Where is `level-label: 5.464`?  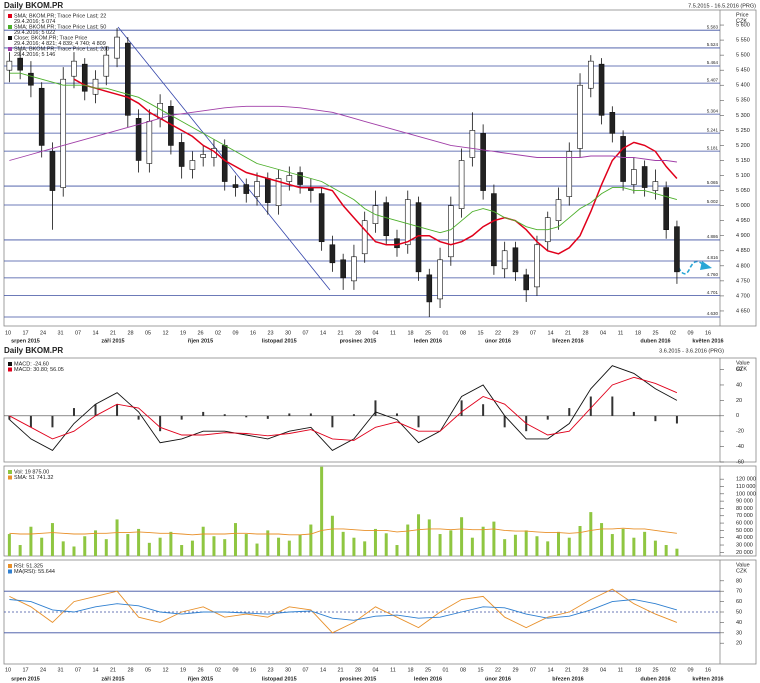 level-label: 5.464 is located at coordinates (713, 62).